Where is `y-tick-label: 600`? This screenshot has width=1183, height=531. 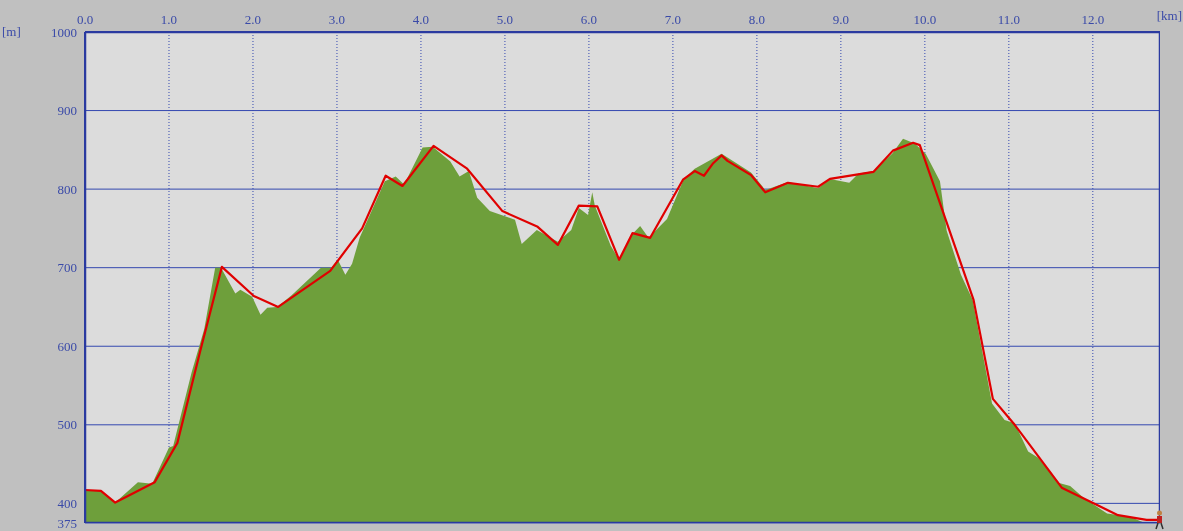
y-tick-label: 600 is located at coordinates (67, 346).